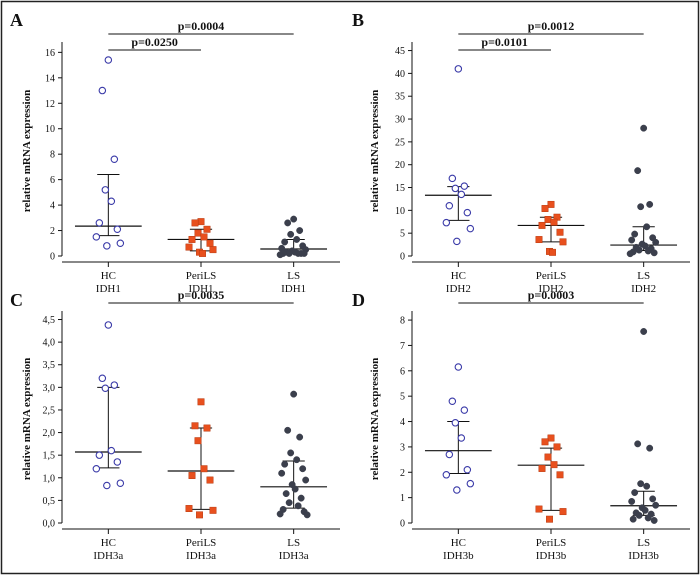 The image size is (700, 575). Describe the element at coordinates (50, 129) in the screenshot. I see `y-tick-label-a: 10` at that location.